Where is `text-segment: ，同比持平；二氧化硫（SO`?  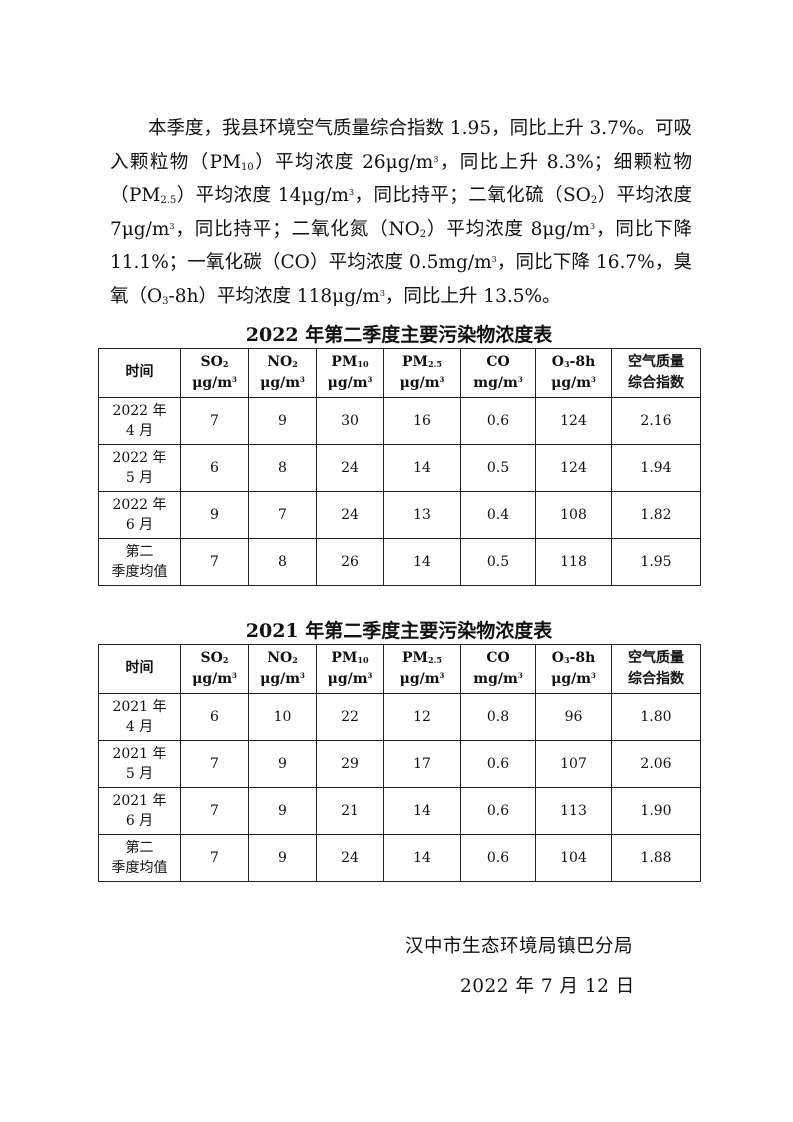 text-segment: ，同比持平；二氧化硫（SO is located at coordinates (472, 196).